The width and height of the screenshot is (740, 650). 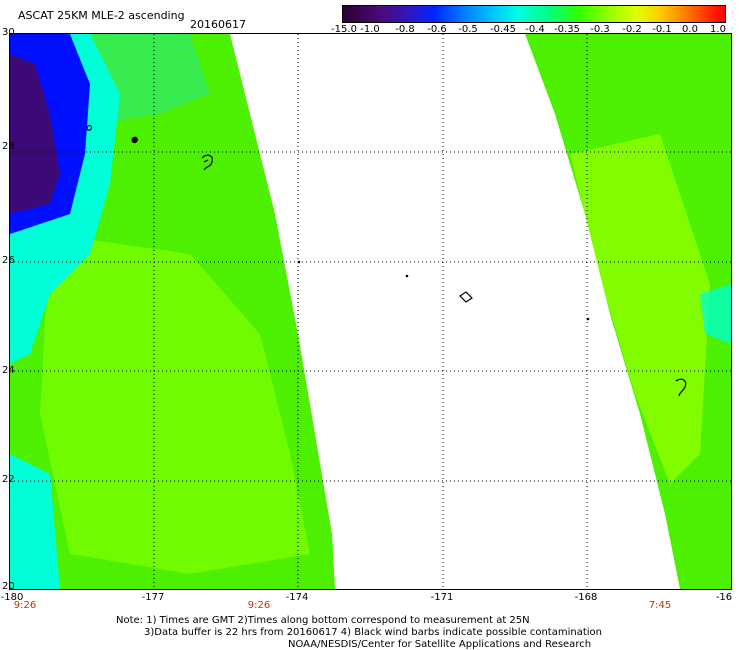 What do you see at coordinates (632, 29) in the screenshot?
I see `colorbar-tick-label: -0.2` at bounding box center [632, 29].